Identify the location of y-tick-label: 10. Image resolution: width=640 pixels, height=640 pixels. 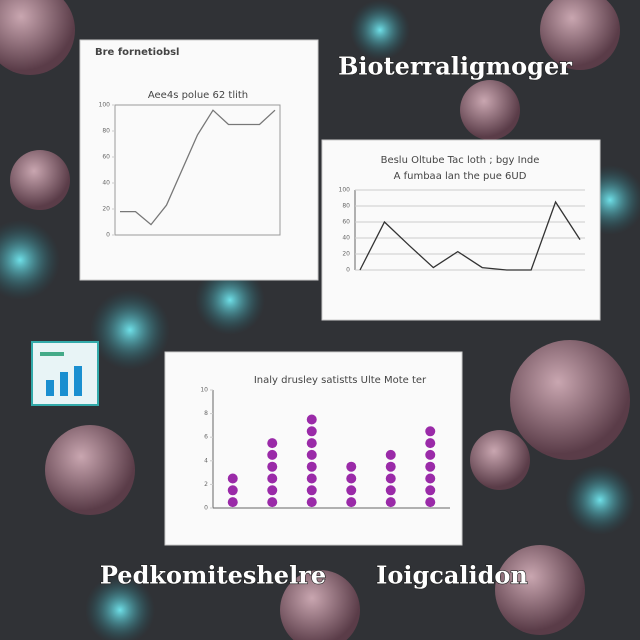
(204, 390).